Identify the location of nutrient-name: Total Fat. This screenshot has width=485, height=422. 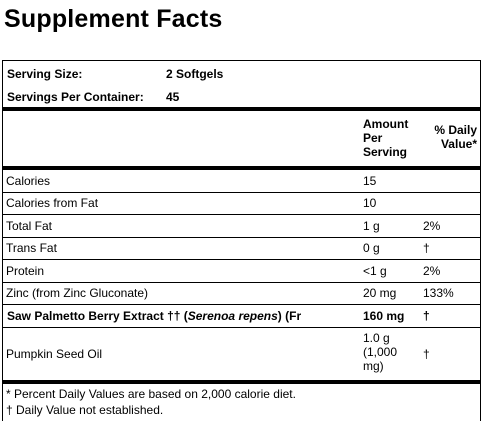
(29, 225).